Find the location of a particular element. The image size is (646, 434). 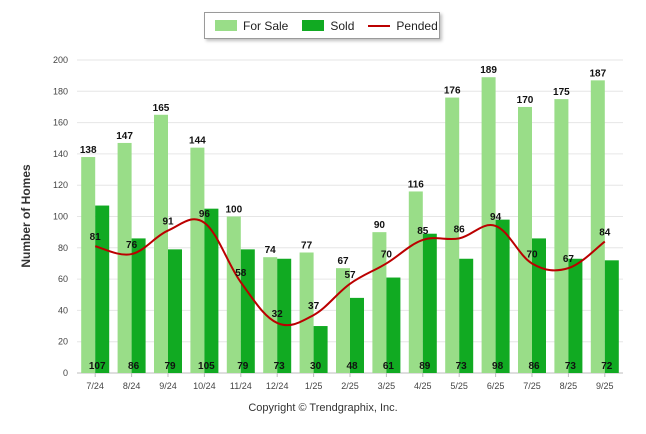

label-for-sale: 175 is located at coordinates (561, 92).